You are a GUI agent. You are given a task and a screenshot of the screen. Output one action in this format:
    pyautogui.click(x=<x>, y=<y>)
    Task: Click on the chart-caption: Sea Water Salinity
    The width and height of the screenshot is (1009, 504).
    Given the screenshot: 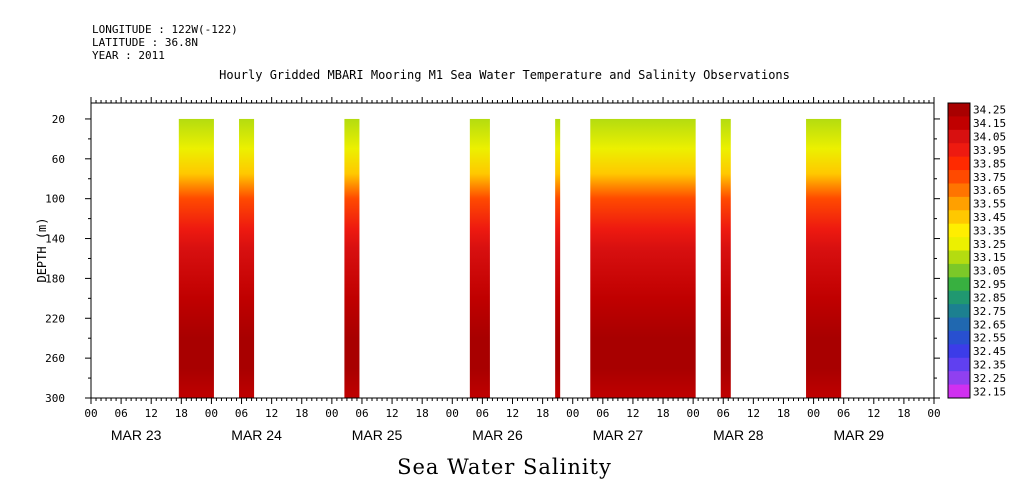 What is the action you would take?
    pyautogui.click(x=504, y=467)
    